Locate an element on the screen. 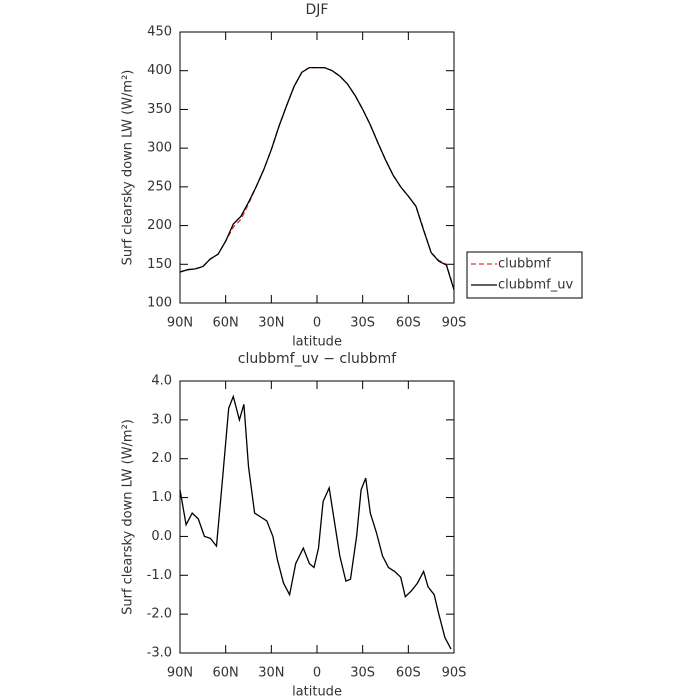 This screenshot has width=700, height=700. chart-title: DJF is located at coordinates (317, 10).